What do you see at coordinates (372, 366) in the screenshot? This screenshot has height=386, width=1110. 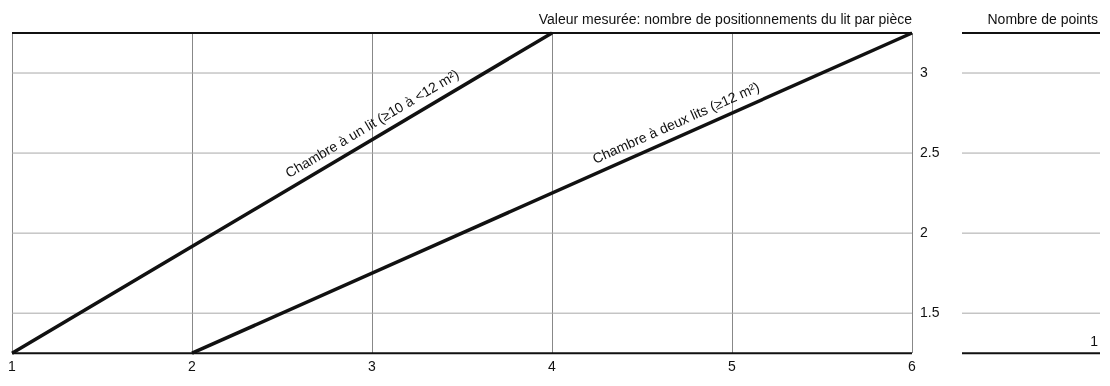 I see `x-tick-label: 3` at bounding box center [372, 366].